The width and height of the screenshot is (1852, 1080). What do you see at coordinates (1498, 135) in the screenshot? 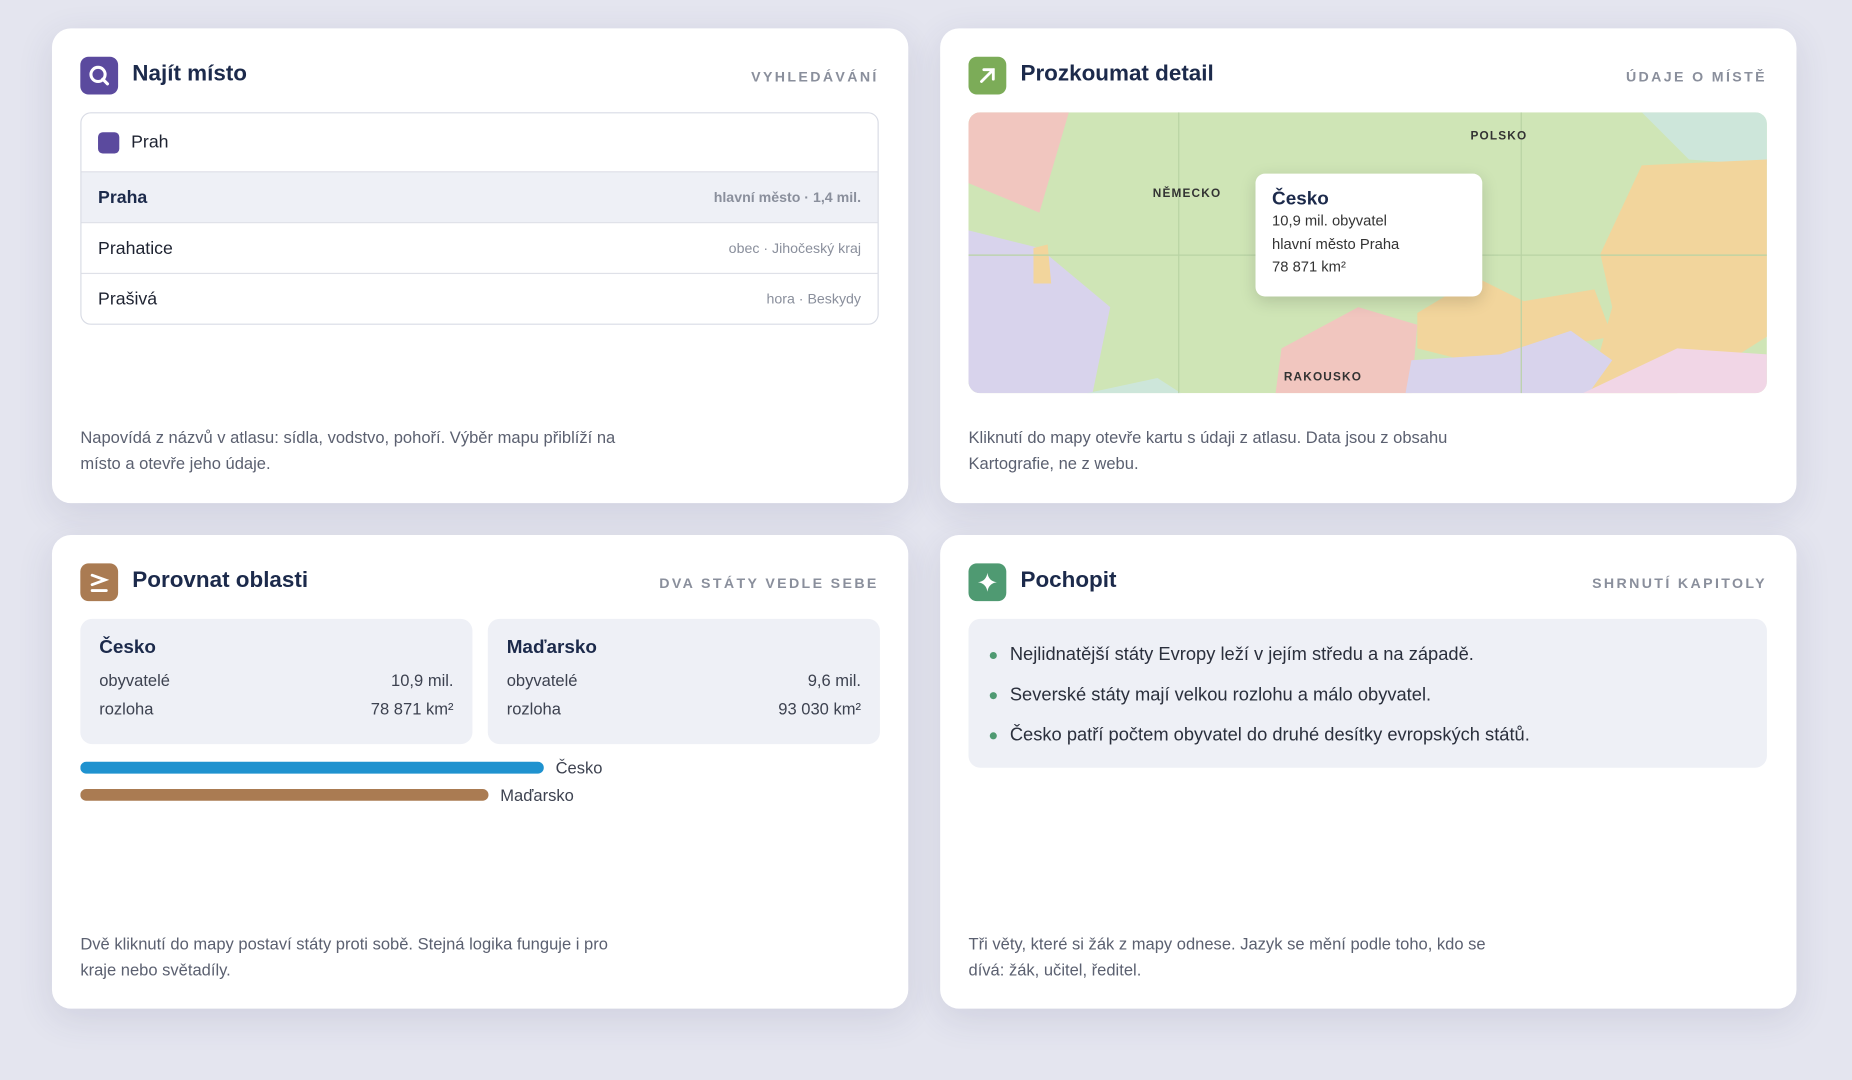
I see `map-label: POLSKO` at bounding box center [1498, 135].